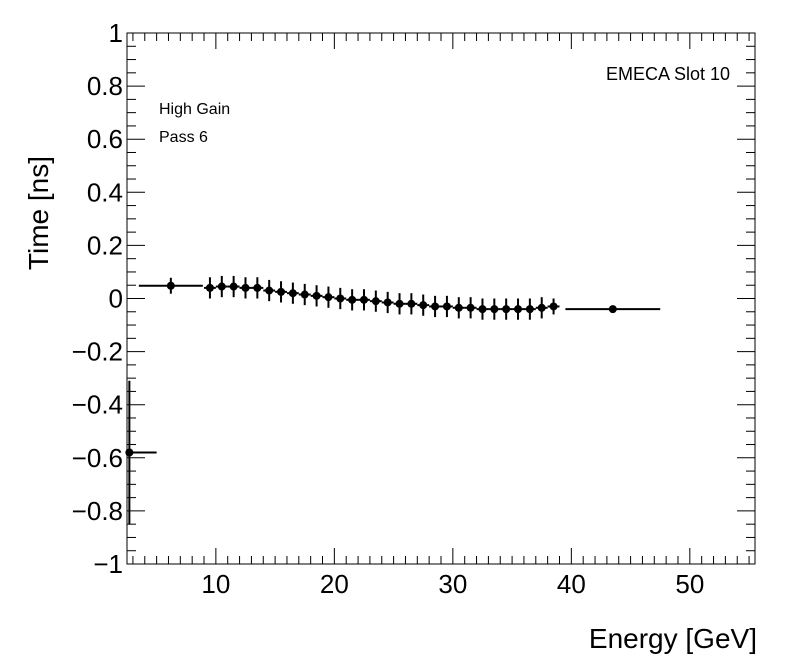  Describe the element at coordinates (116, 299) in the screenshot. I see `y-tick-label: 0` at that location.